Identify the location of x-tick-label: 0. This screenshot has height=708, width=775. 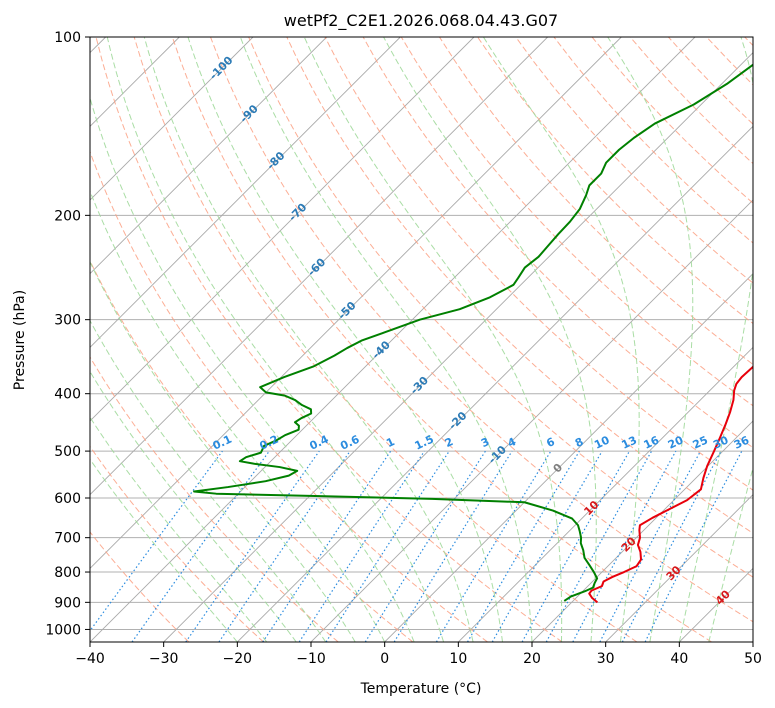
(384, 659).